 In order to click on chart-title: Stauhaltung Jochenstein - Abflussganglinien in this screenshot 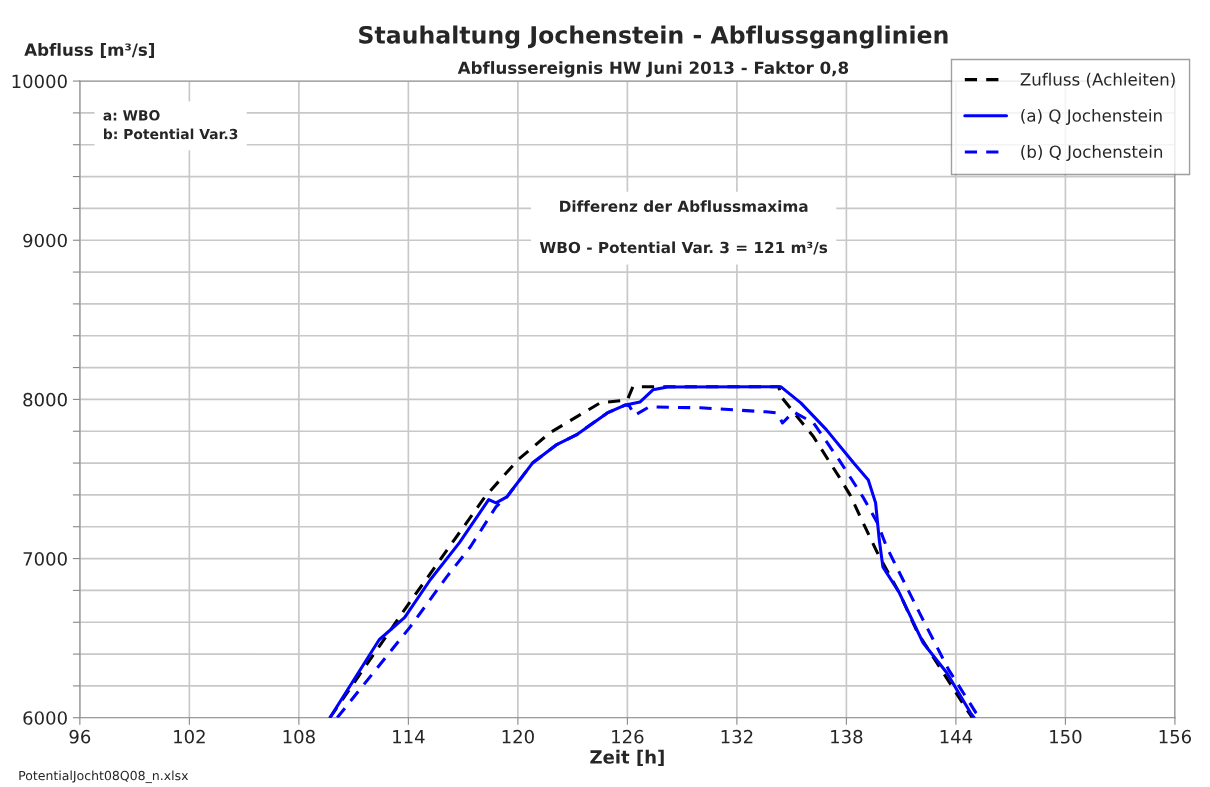, I will do `click(653, 37)`.